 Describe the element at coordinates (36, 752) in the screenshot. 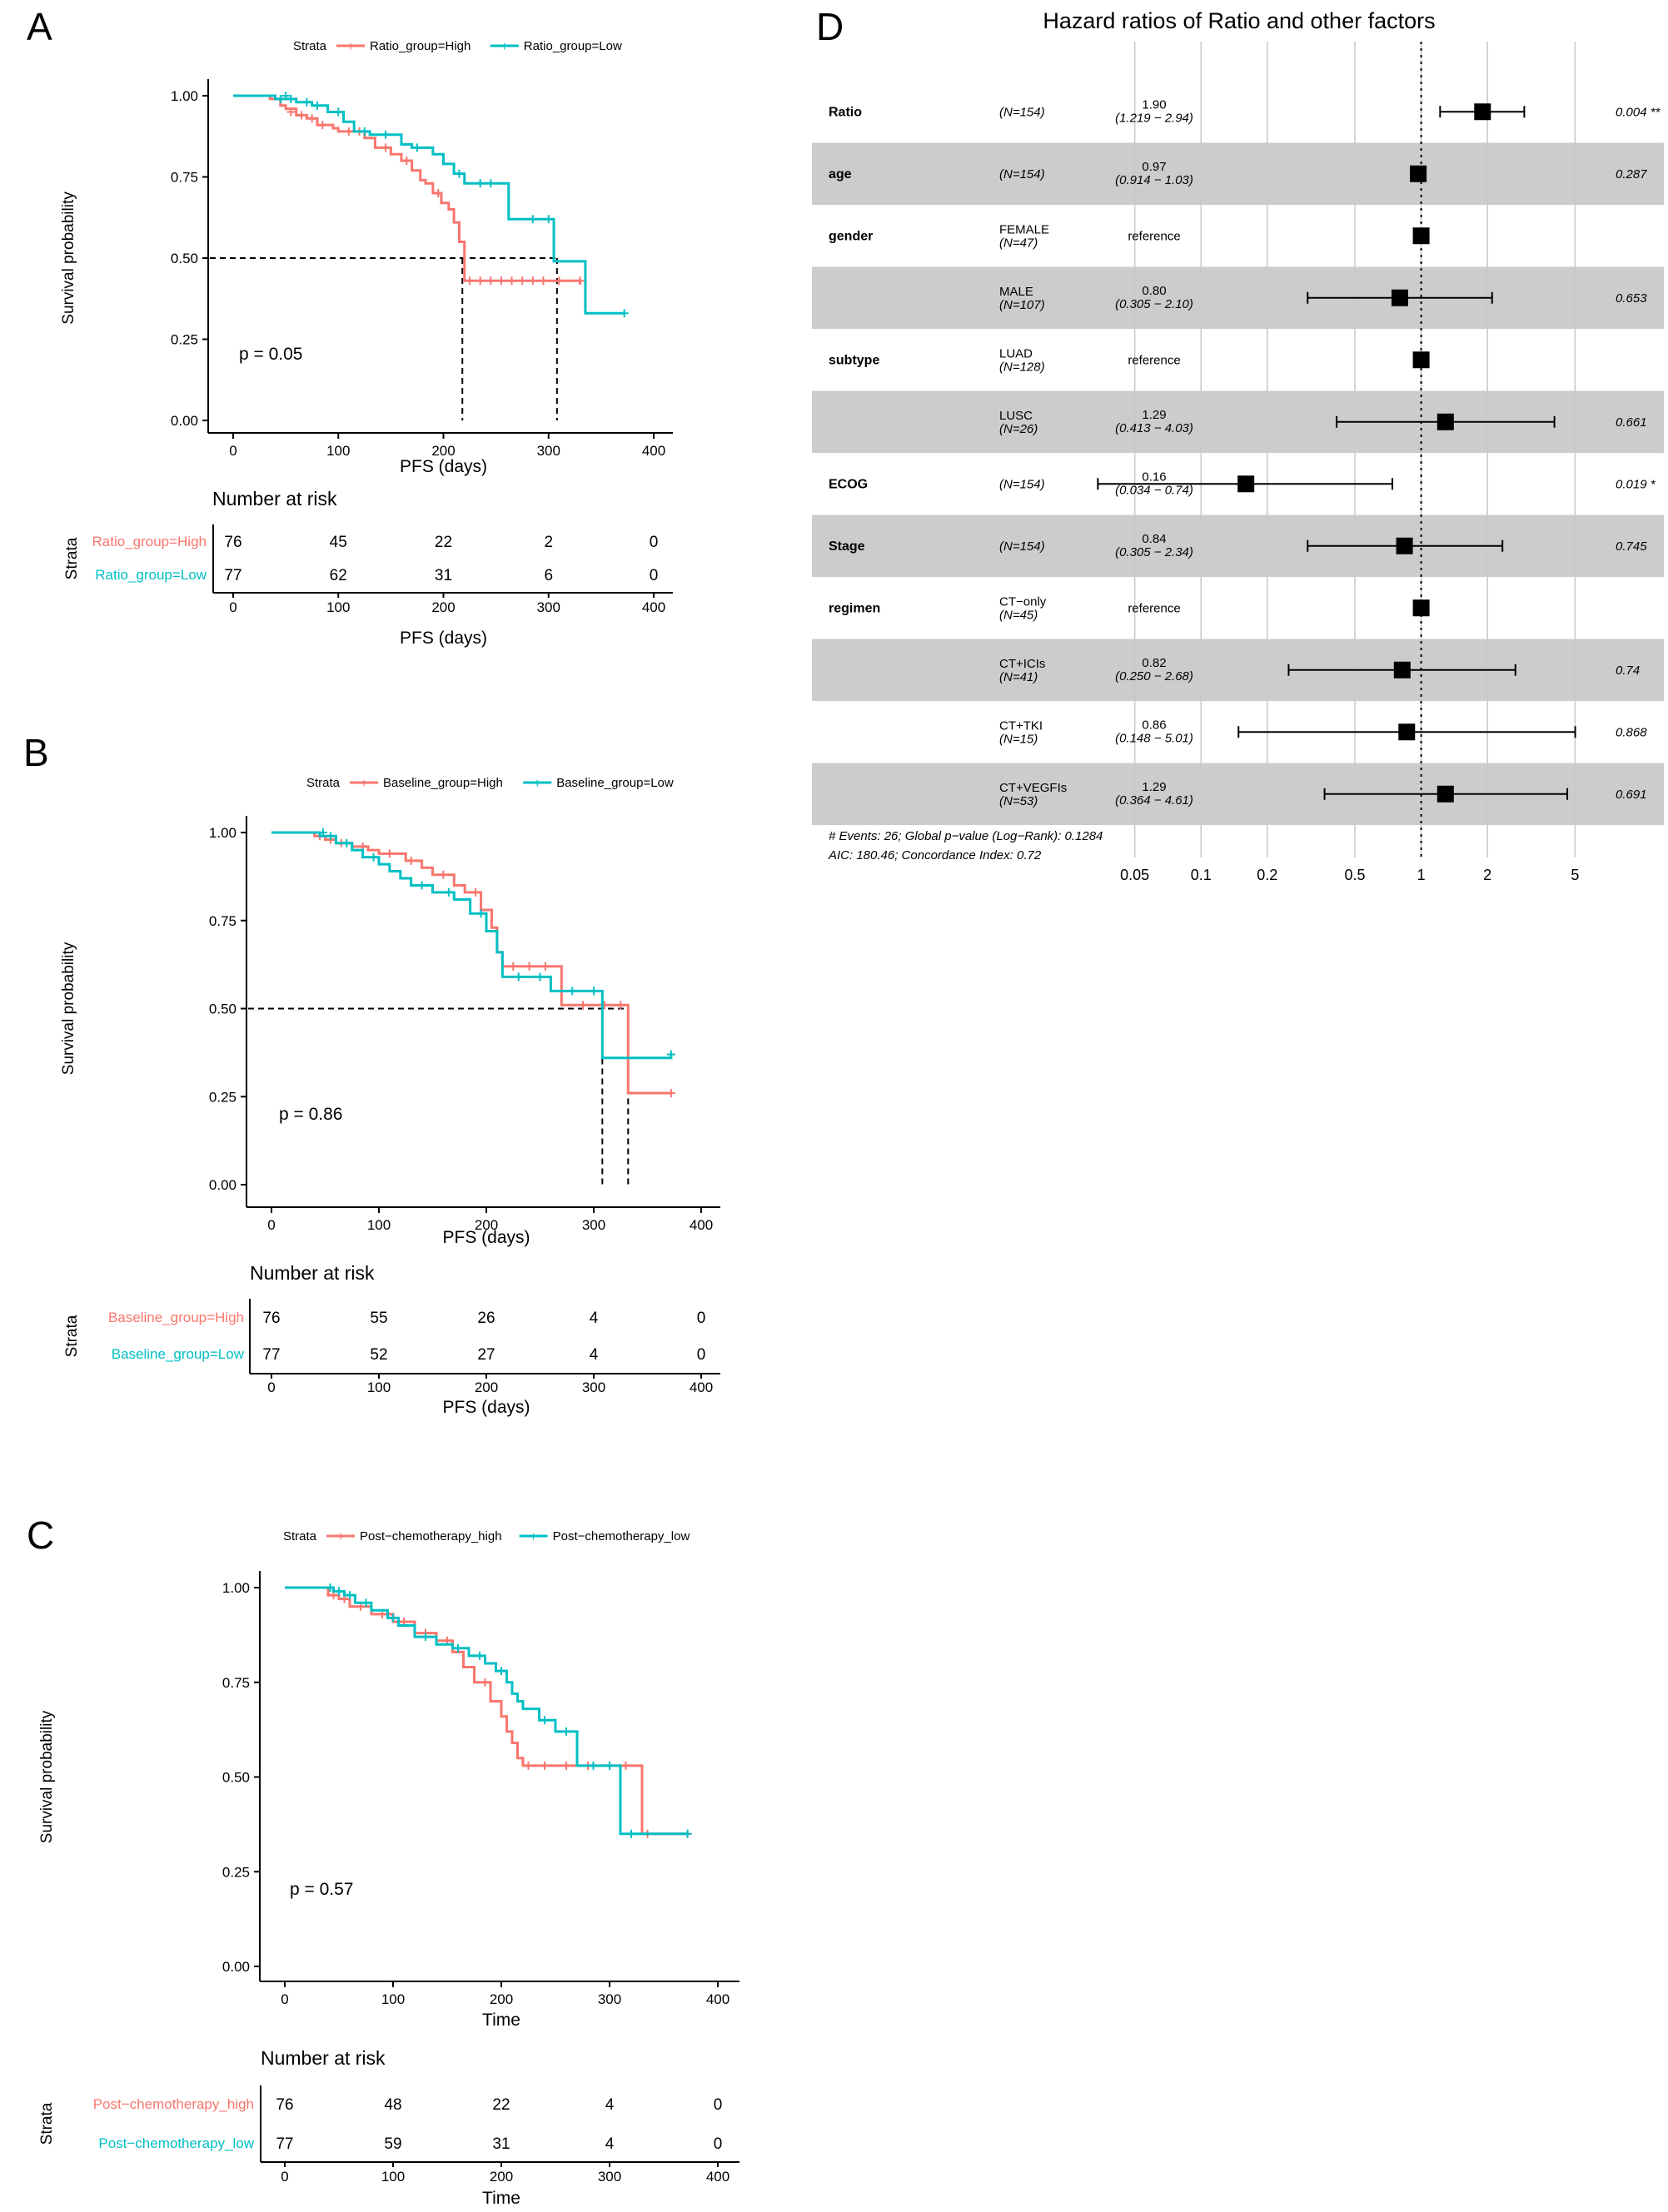

I see `panel-letter: B` at that location.